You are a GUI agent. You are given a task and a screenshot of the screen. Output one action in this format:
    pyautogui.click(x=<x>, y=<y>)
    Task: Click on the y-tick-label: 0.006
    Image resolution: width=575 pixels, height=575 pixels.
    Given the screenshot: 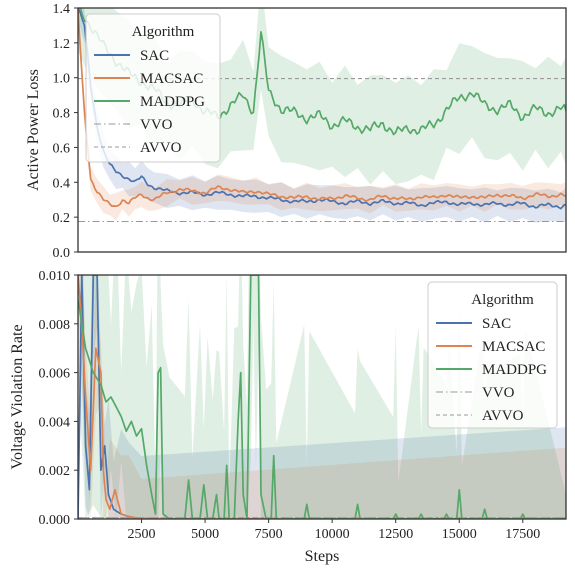 What is the action you would take?
    pyautogui.click(x=55, y=374)
    